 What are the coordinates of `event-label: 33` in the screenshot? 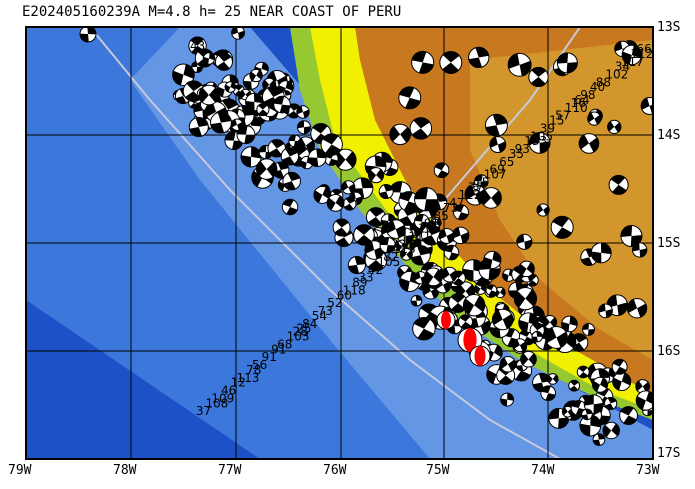 It's located at (365, 278).